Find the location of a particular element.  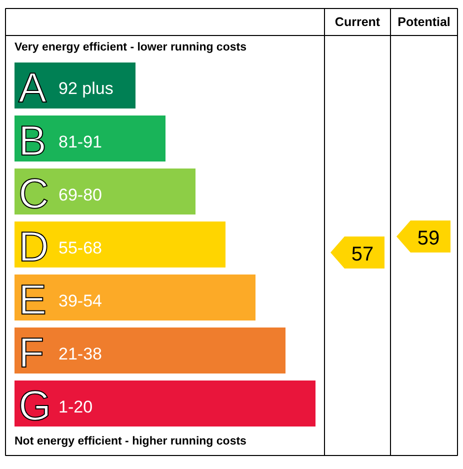

text: 1-20 is located at coordinates (75, 407).